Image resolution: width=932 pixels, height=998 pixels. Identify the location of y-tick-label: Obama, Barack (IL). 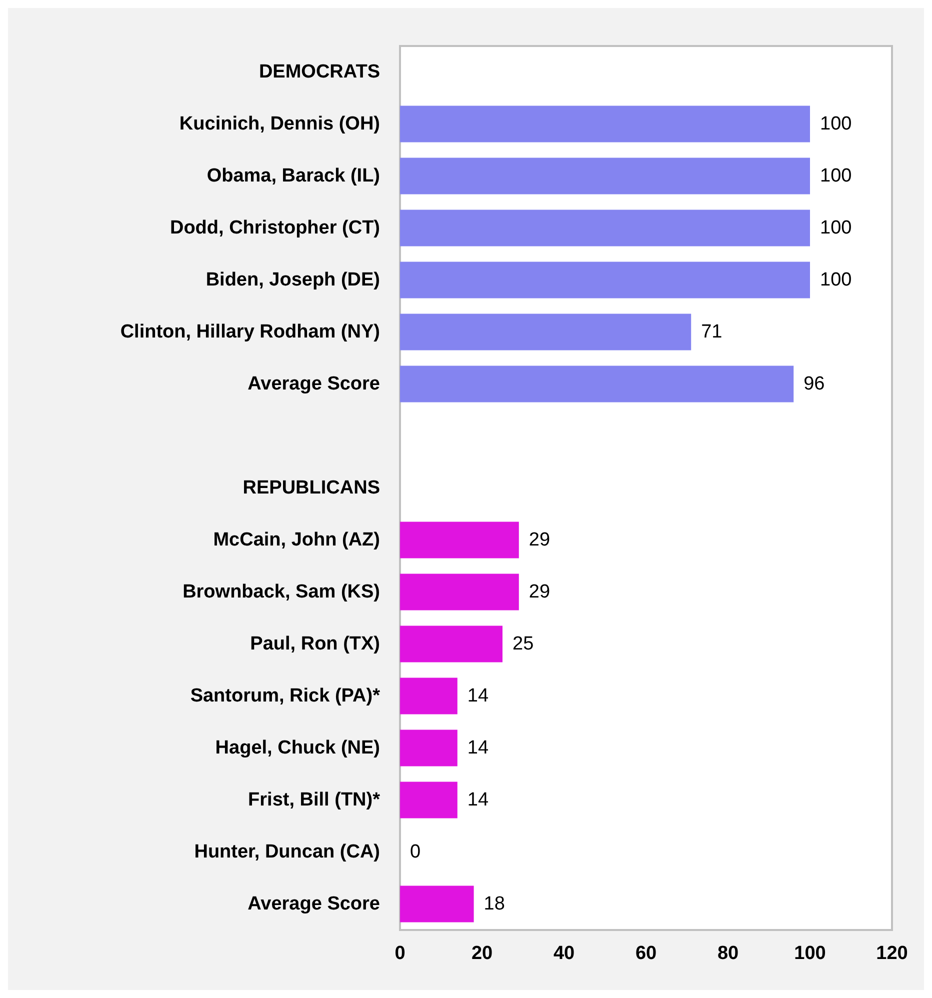
(293, 176).